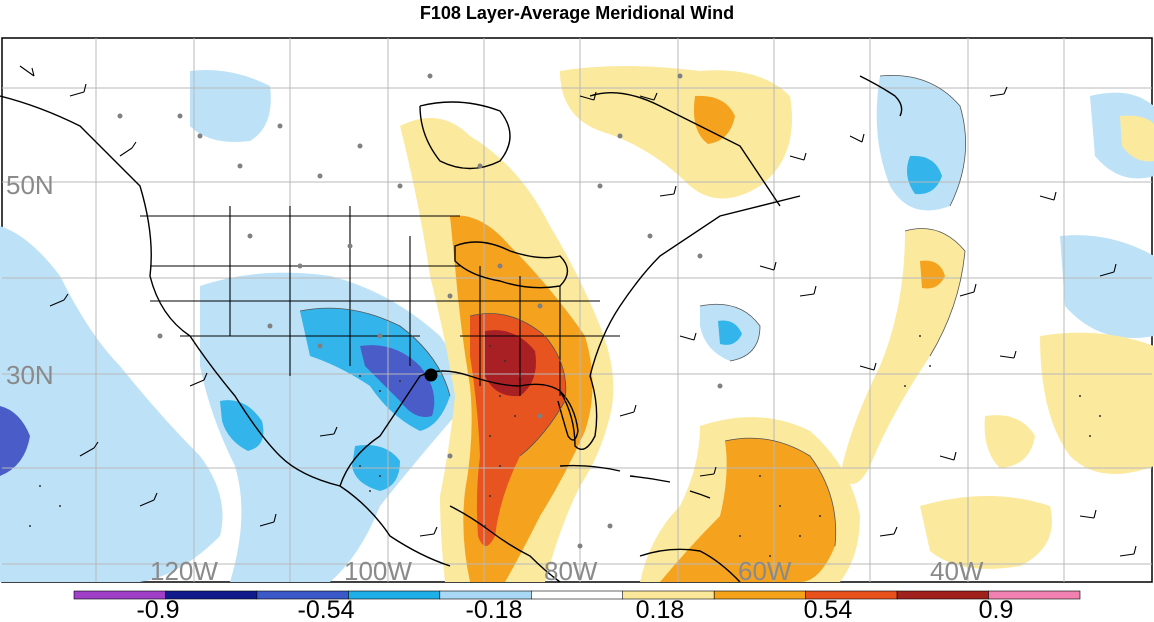 The width and height of the screenshot is (1154, 622). I want to click on south-america-north, so click(690, 565).